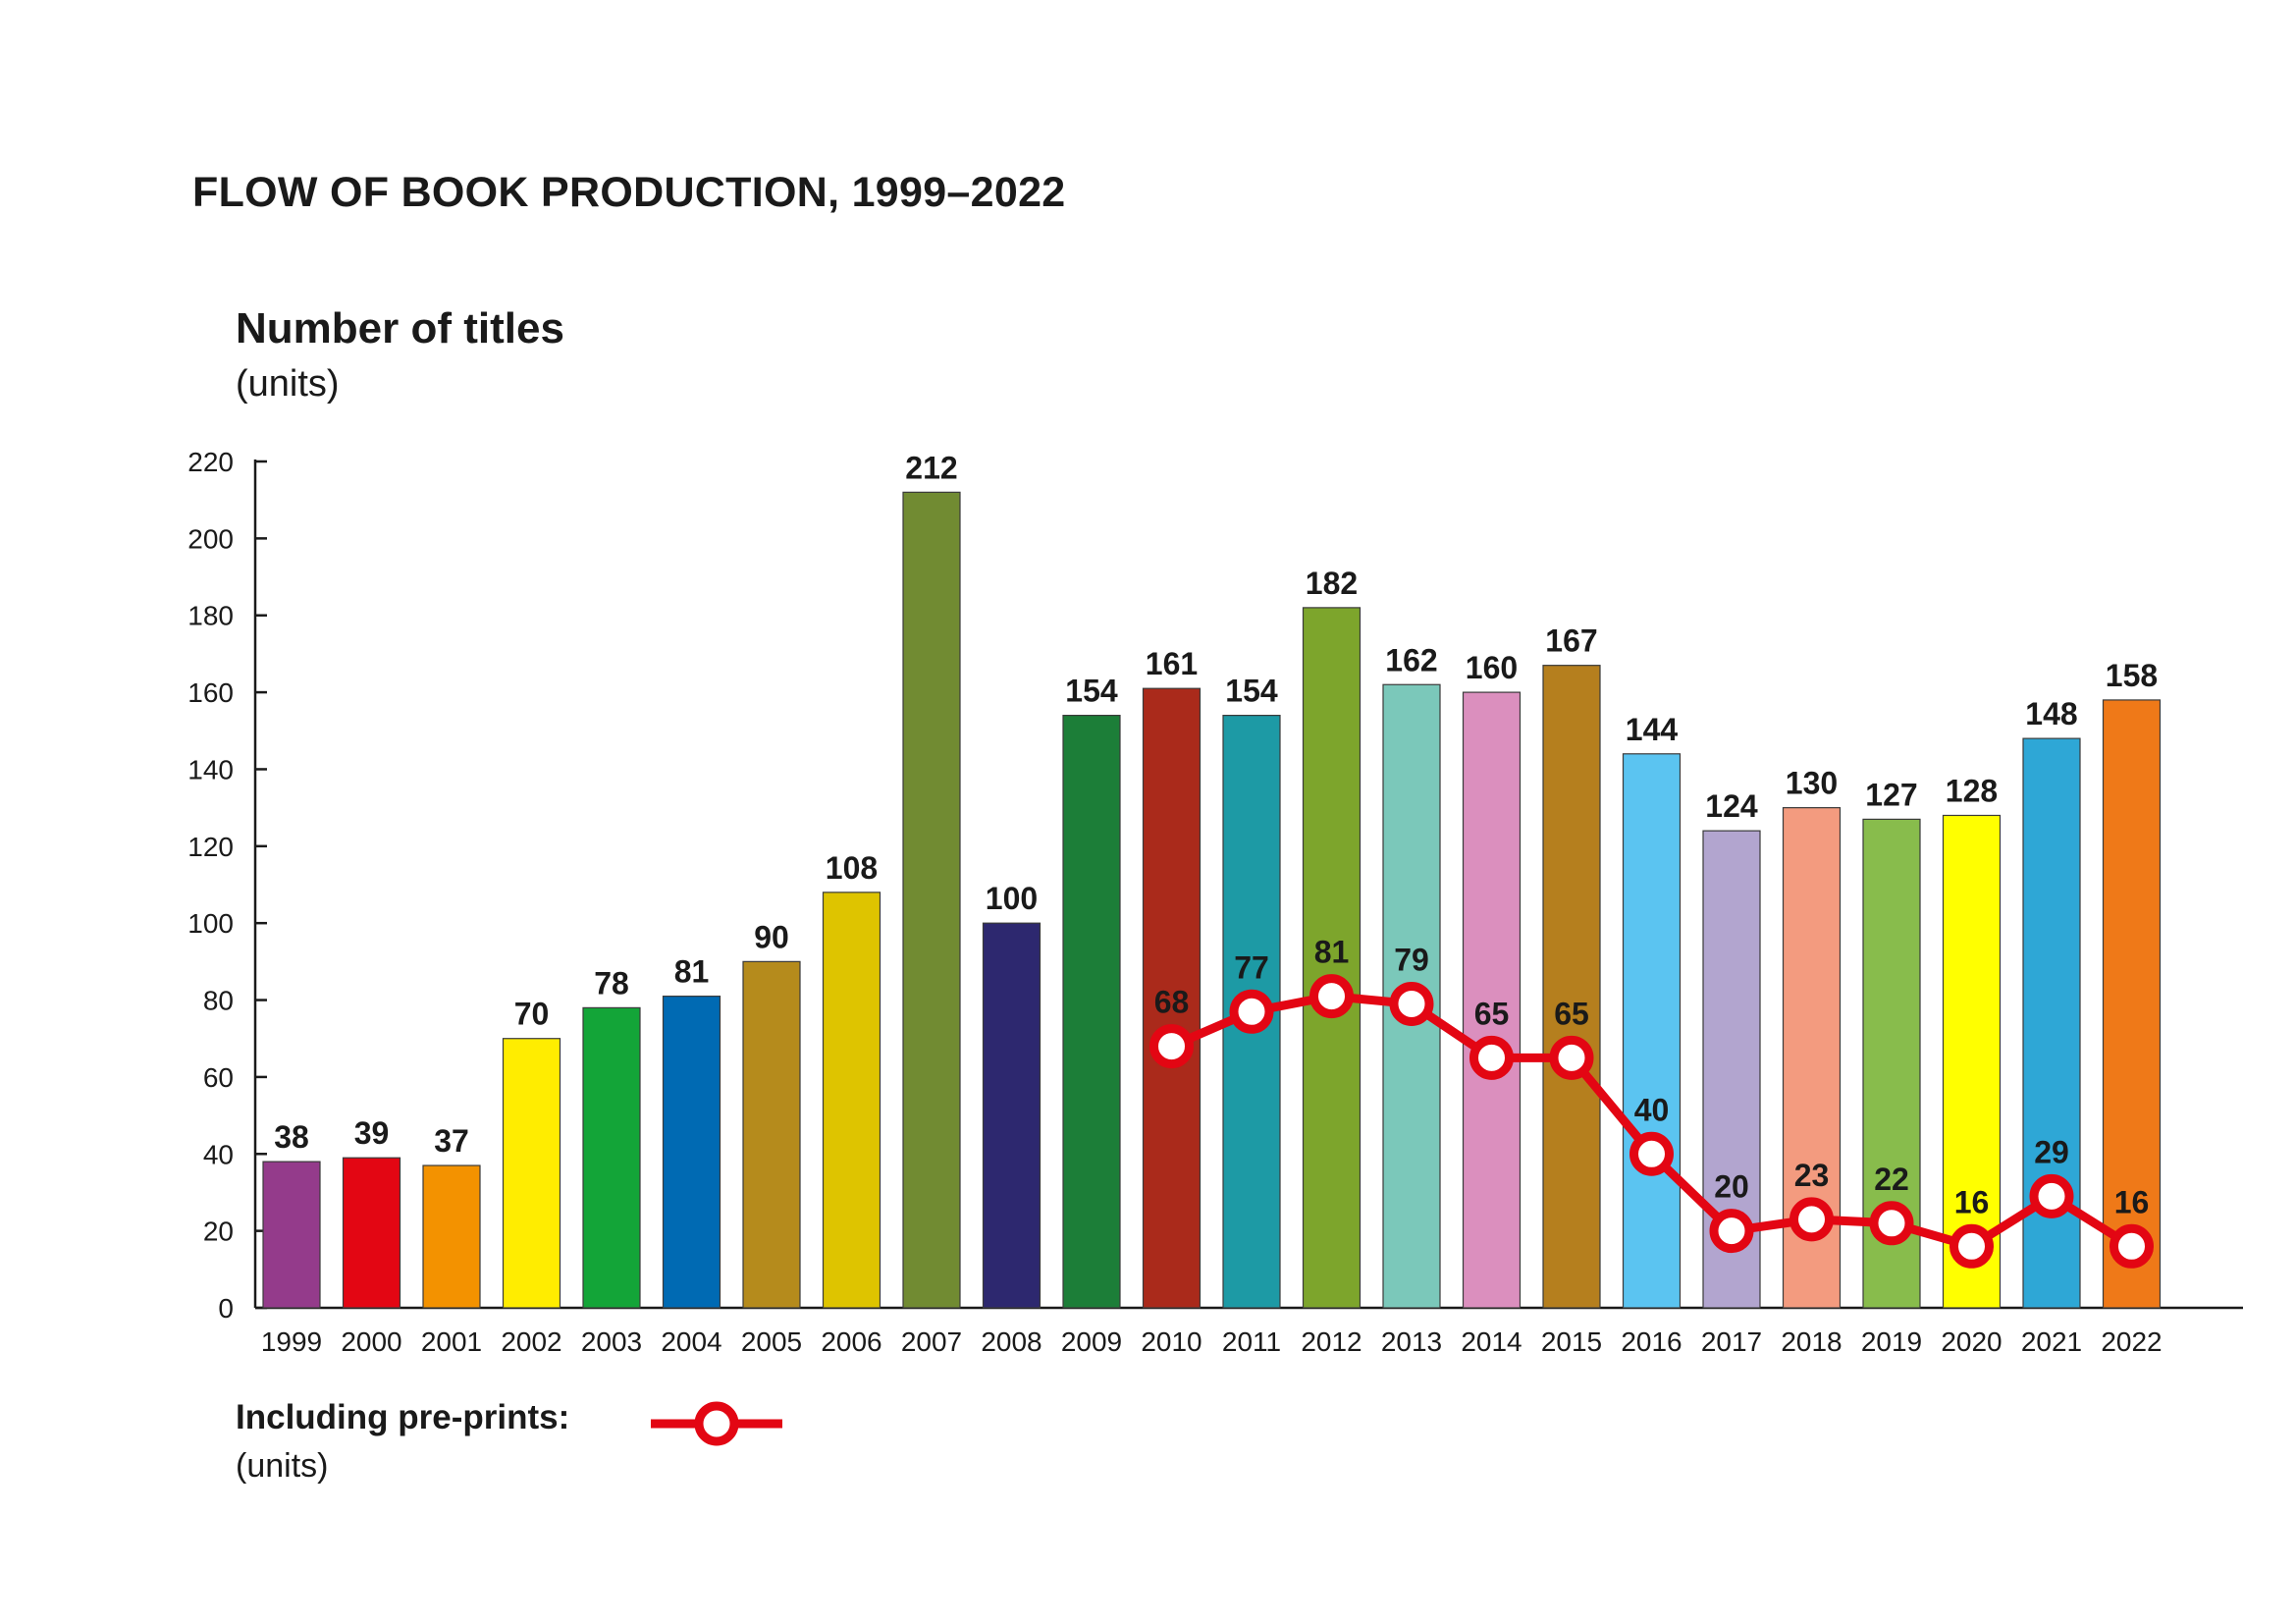 The width and height of the screenshot is (2296, 1623). Describe the element at coordinates (1572, 987) in the screenshot. I see `bar-2015` at that location.